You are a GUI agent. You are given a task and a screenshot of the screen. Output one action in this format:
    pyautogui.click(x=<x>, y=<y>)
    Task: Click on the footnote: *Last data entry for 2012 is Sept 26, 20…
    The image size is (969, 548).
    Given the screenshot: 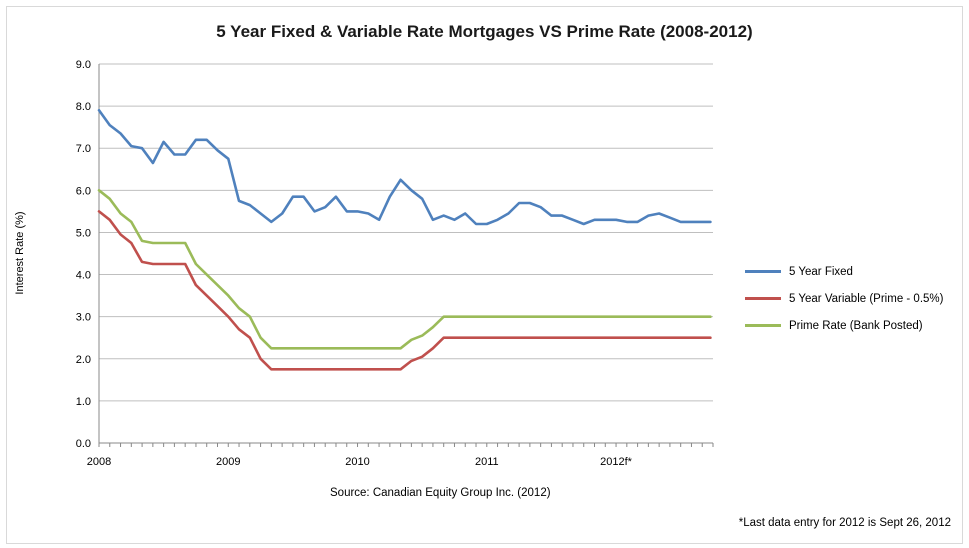 What is the action you would take?
    pyautogui.click(x=844, y=523)
    